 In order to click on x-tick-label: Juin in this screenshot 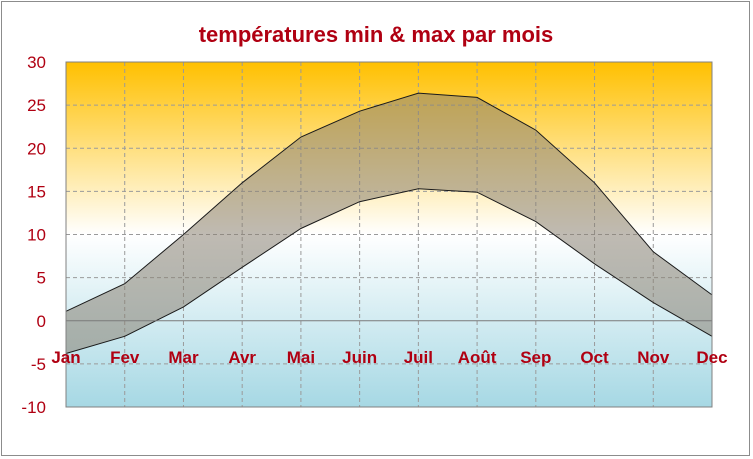, I will do `click(359, 357)`.